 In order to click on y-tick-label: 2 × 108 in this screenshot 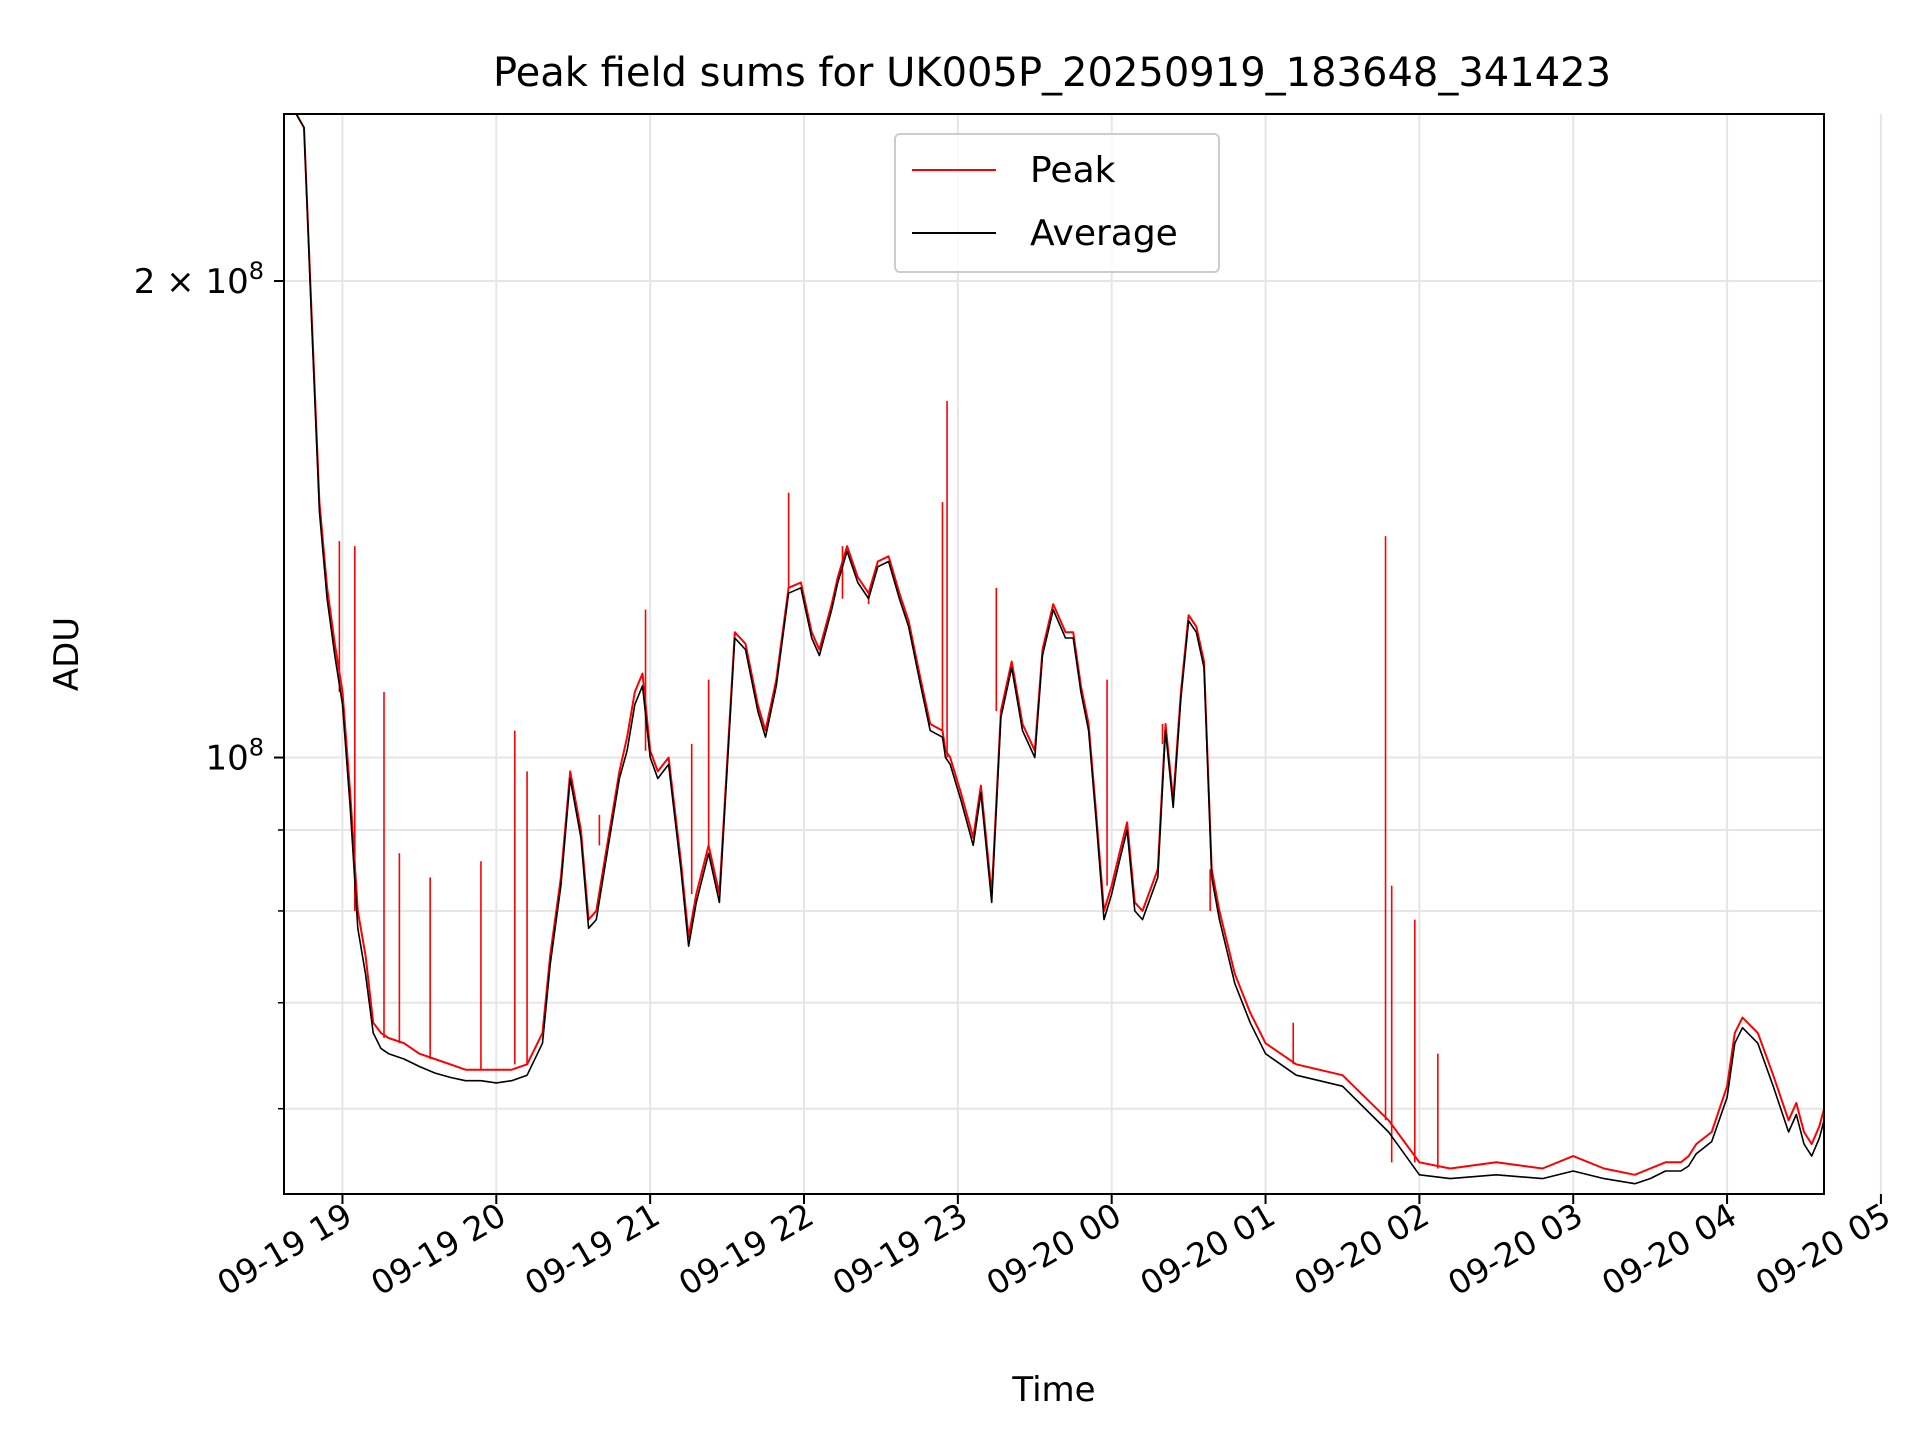, I will do `click(199, 279)`.